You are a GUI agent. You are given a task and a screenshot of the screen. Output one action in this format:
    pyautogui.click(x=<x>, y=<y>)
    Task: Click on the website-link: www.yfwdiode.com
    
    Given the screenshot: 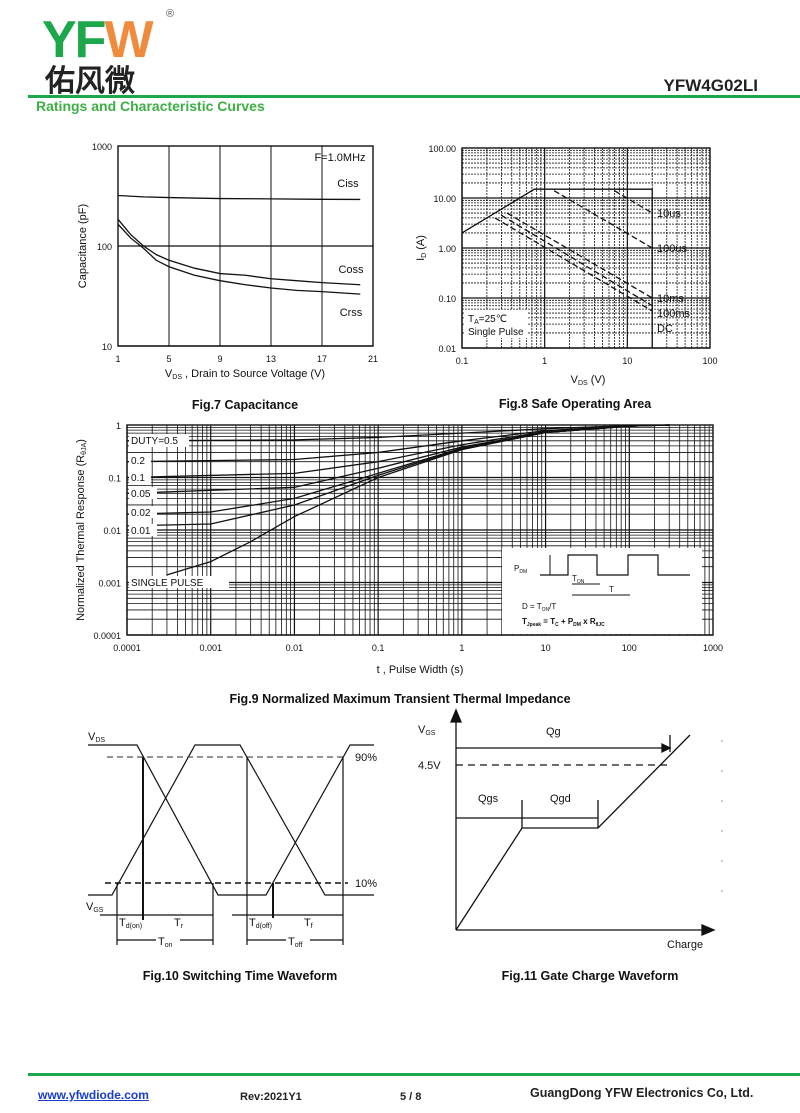 What is the action you would take?
    pyautogui.click(x=93, y=1095)
    